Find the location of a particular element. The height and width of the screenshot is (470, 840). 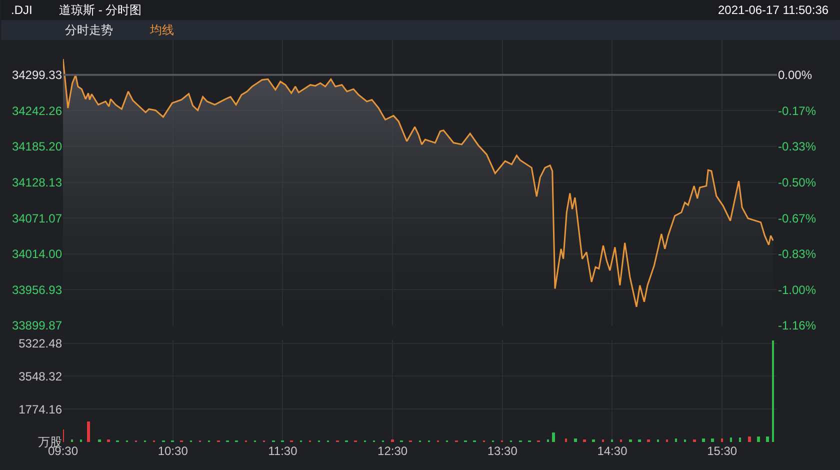

y-tick-label: 33956.93 is located at coordinates (37, 289).